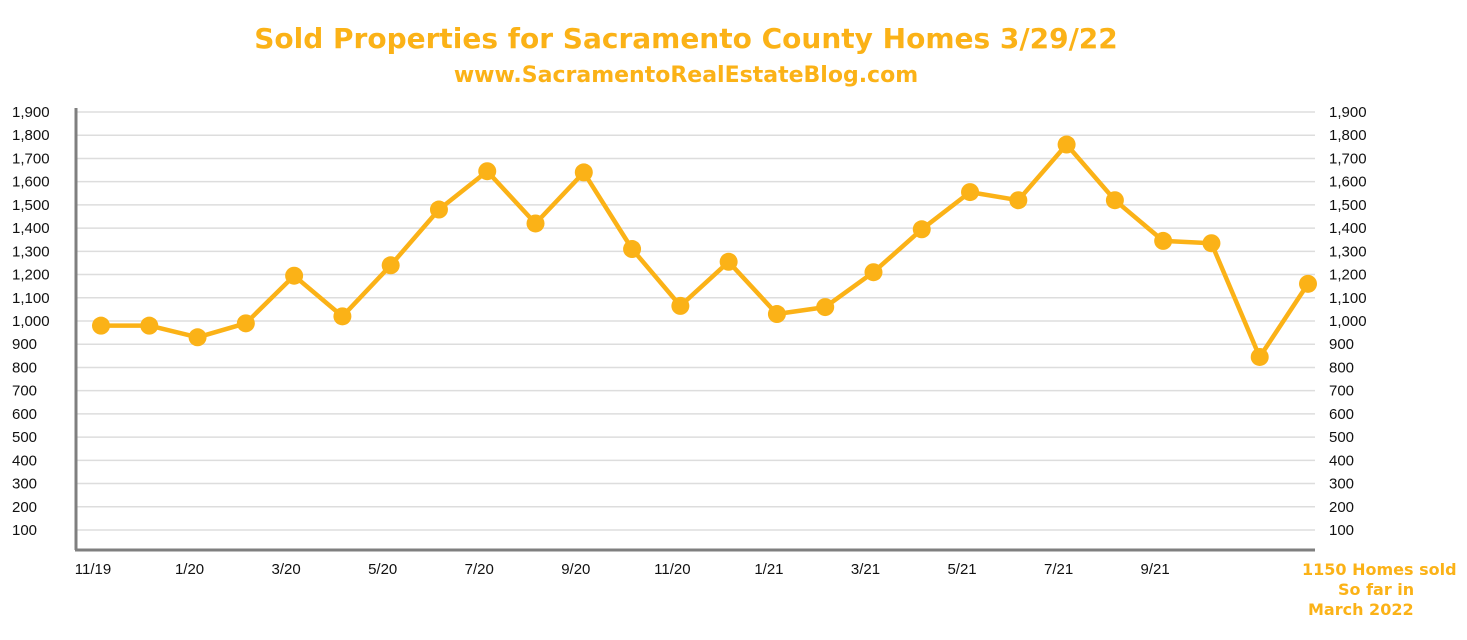 This screenshot has height=640, width=1467. Describe the element at coordinates (1348, 228) in the screenshot. I see `y-tick-label-right: 1,400` at that location.